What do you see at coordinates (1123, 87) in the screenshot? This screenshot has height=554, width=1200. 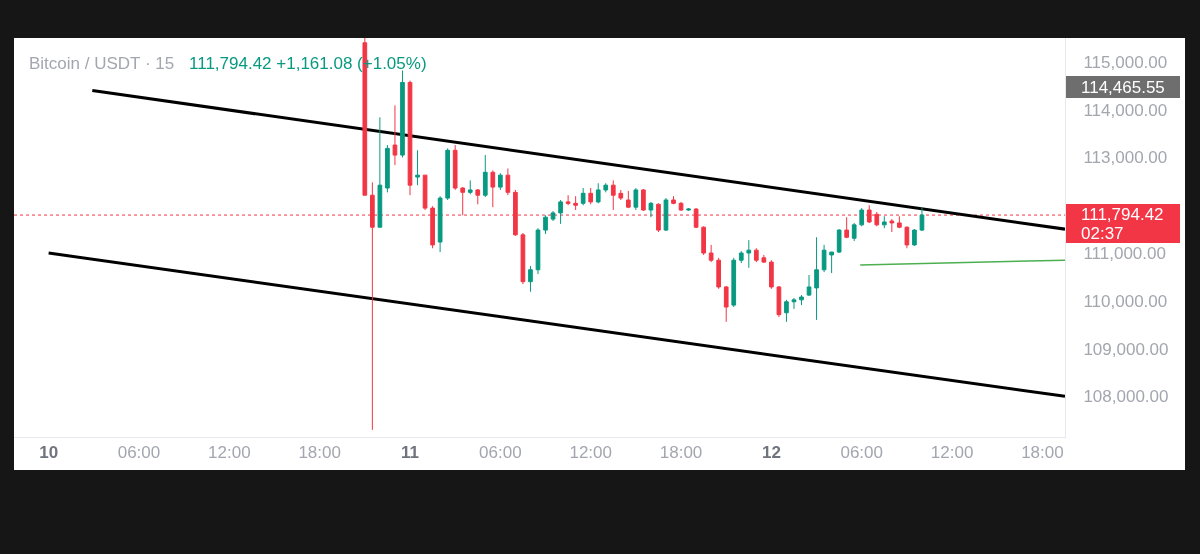 I see `text: 114,465.55` at bounding box center [1123, 87].